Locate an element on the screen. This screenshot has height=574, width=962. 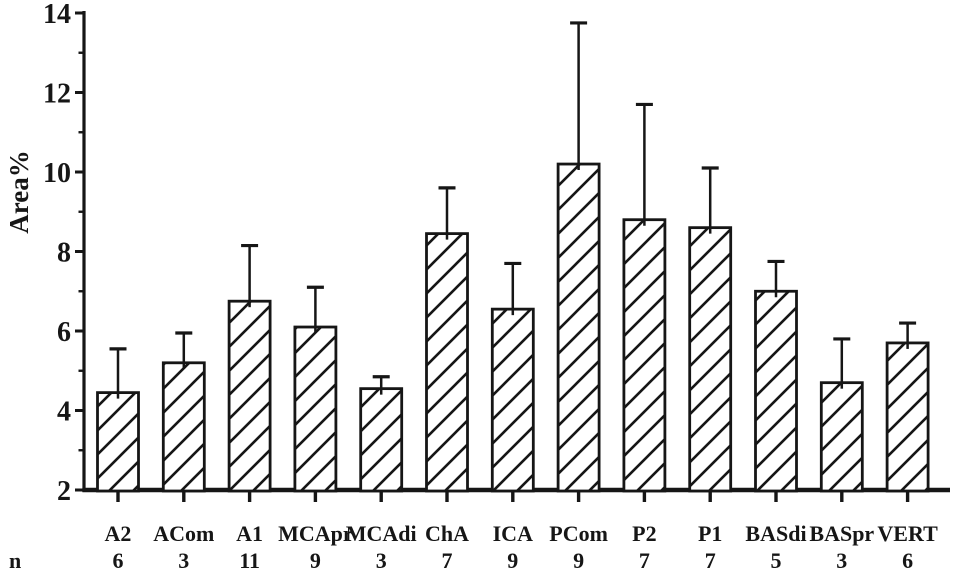
y-tick-label: 6 is located at coordinates (64, 332).